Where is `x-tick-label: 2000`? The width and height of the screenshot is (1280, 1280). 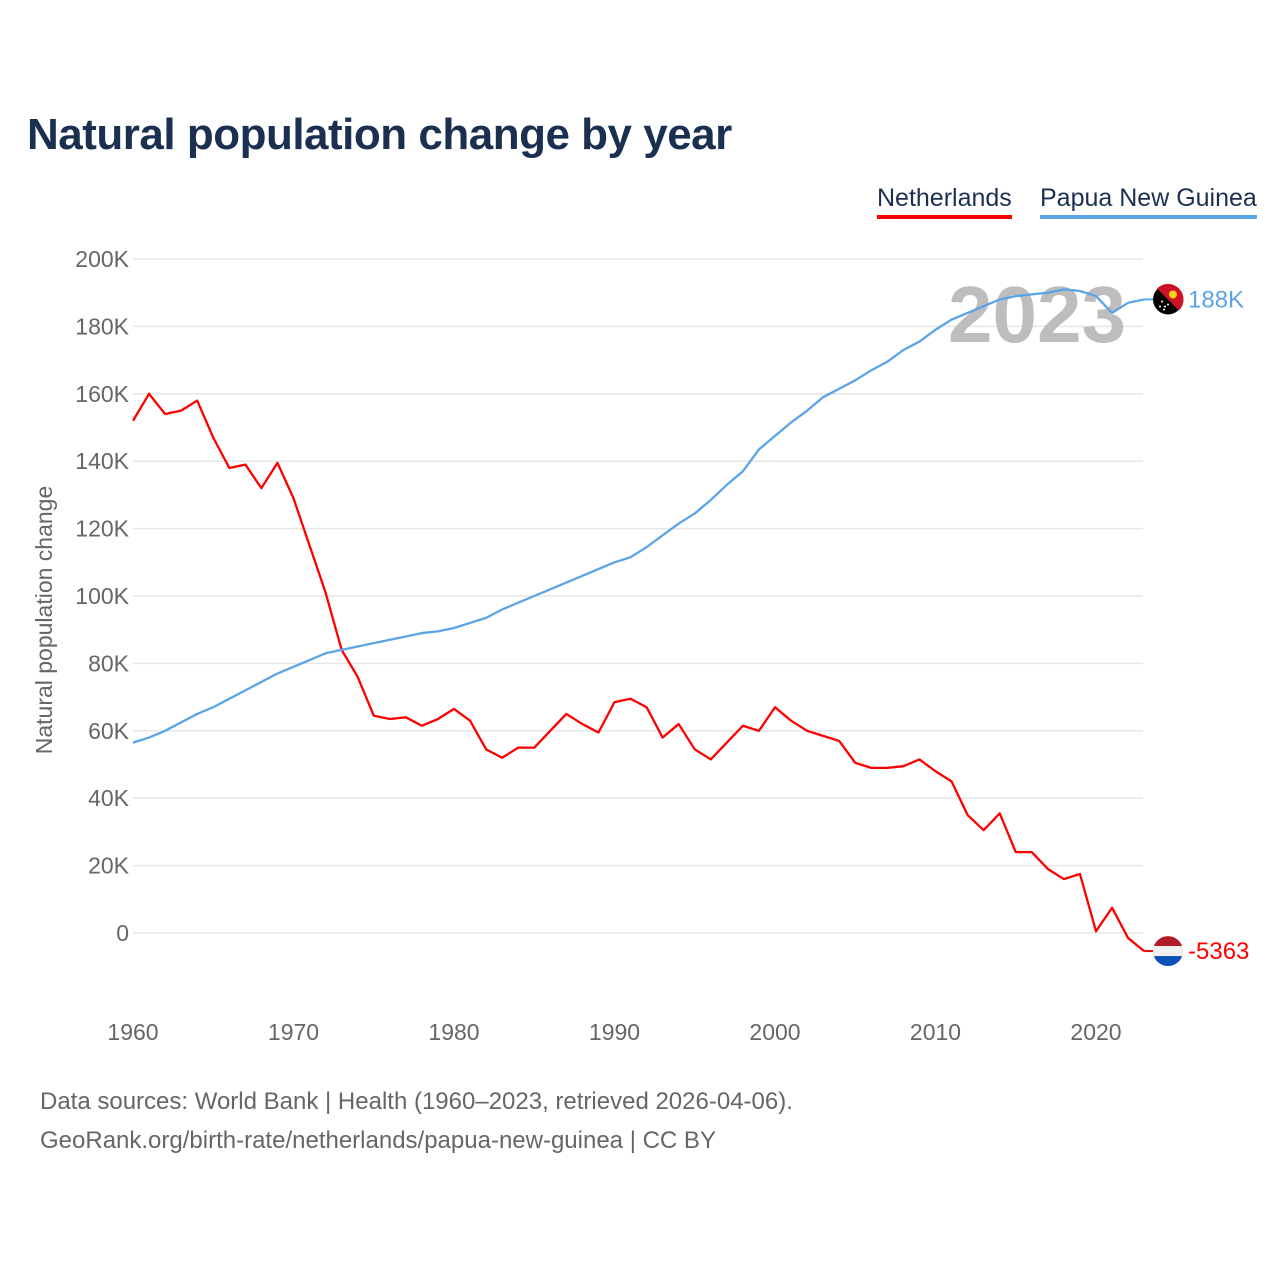
x-tick-label: 2000 is located at coordinates (774, 1032).